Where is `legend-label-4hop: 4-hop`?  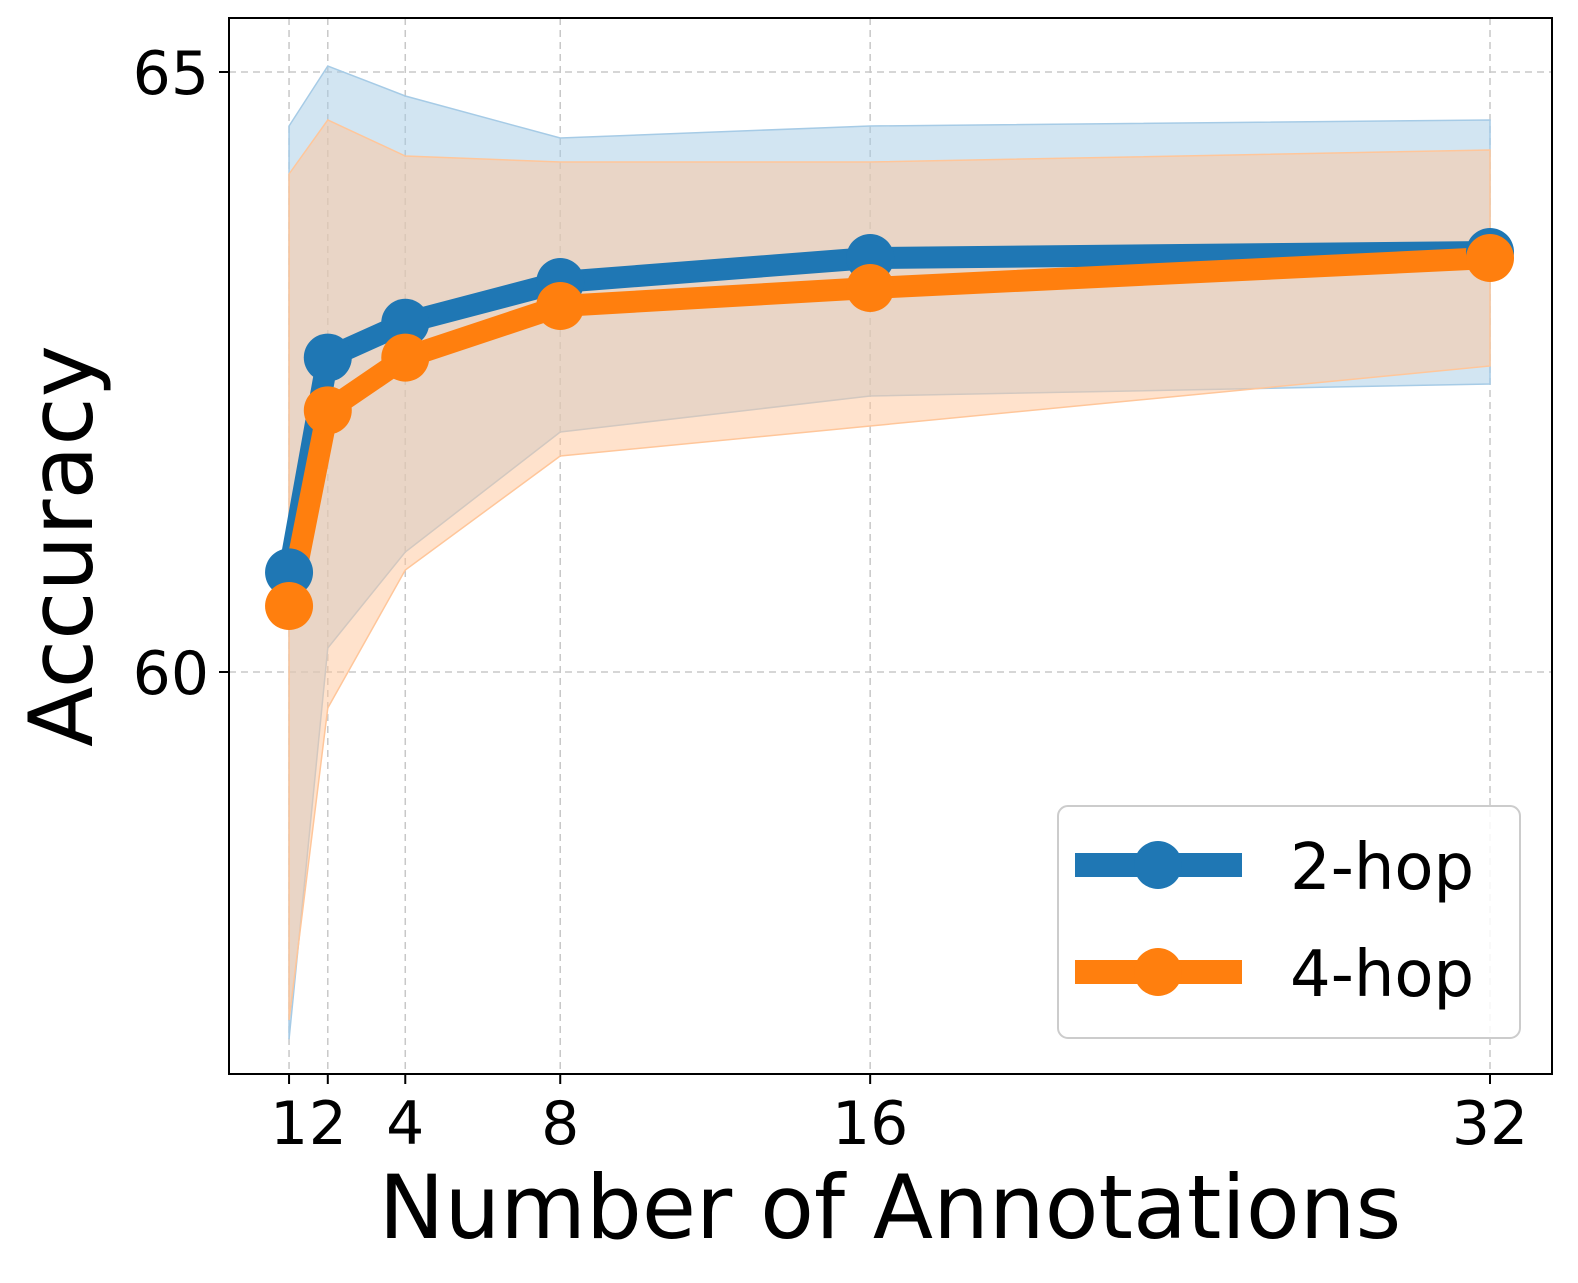 legend-label-4hop: 4-hop is located at coordinates (1382, 975).